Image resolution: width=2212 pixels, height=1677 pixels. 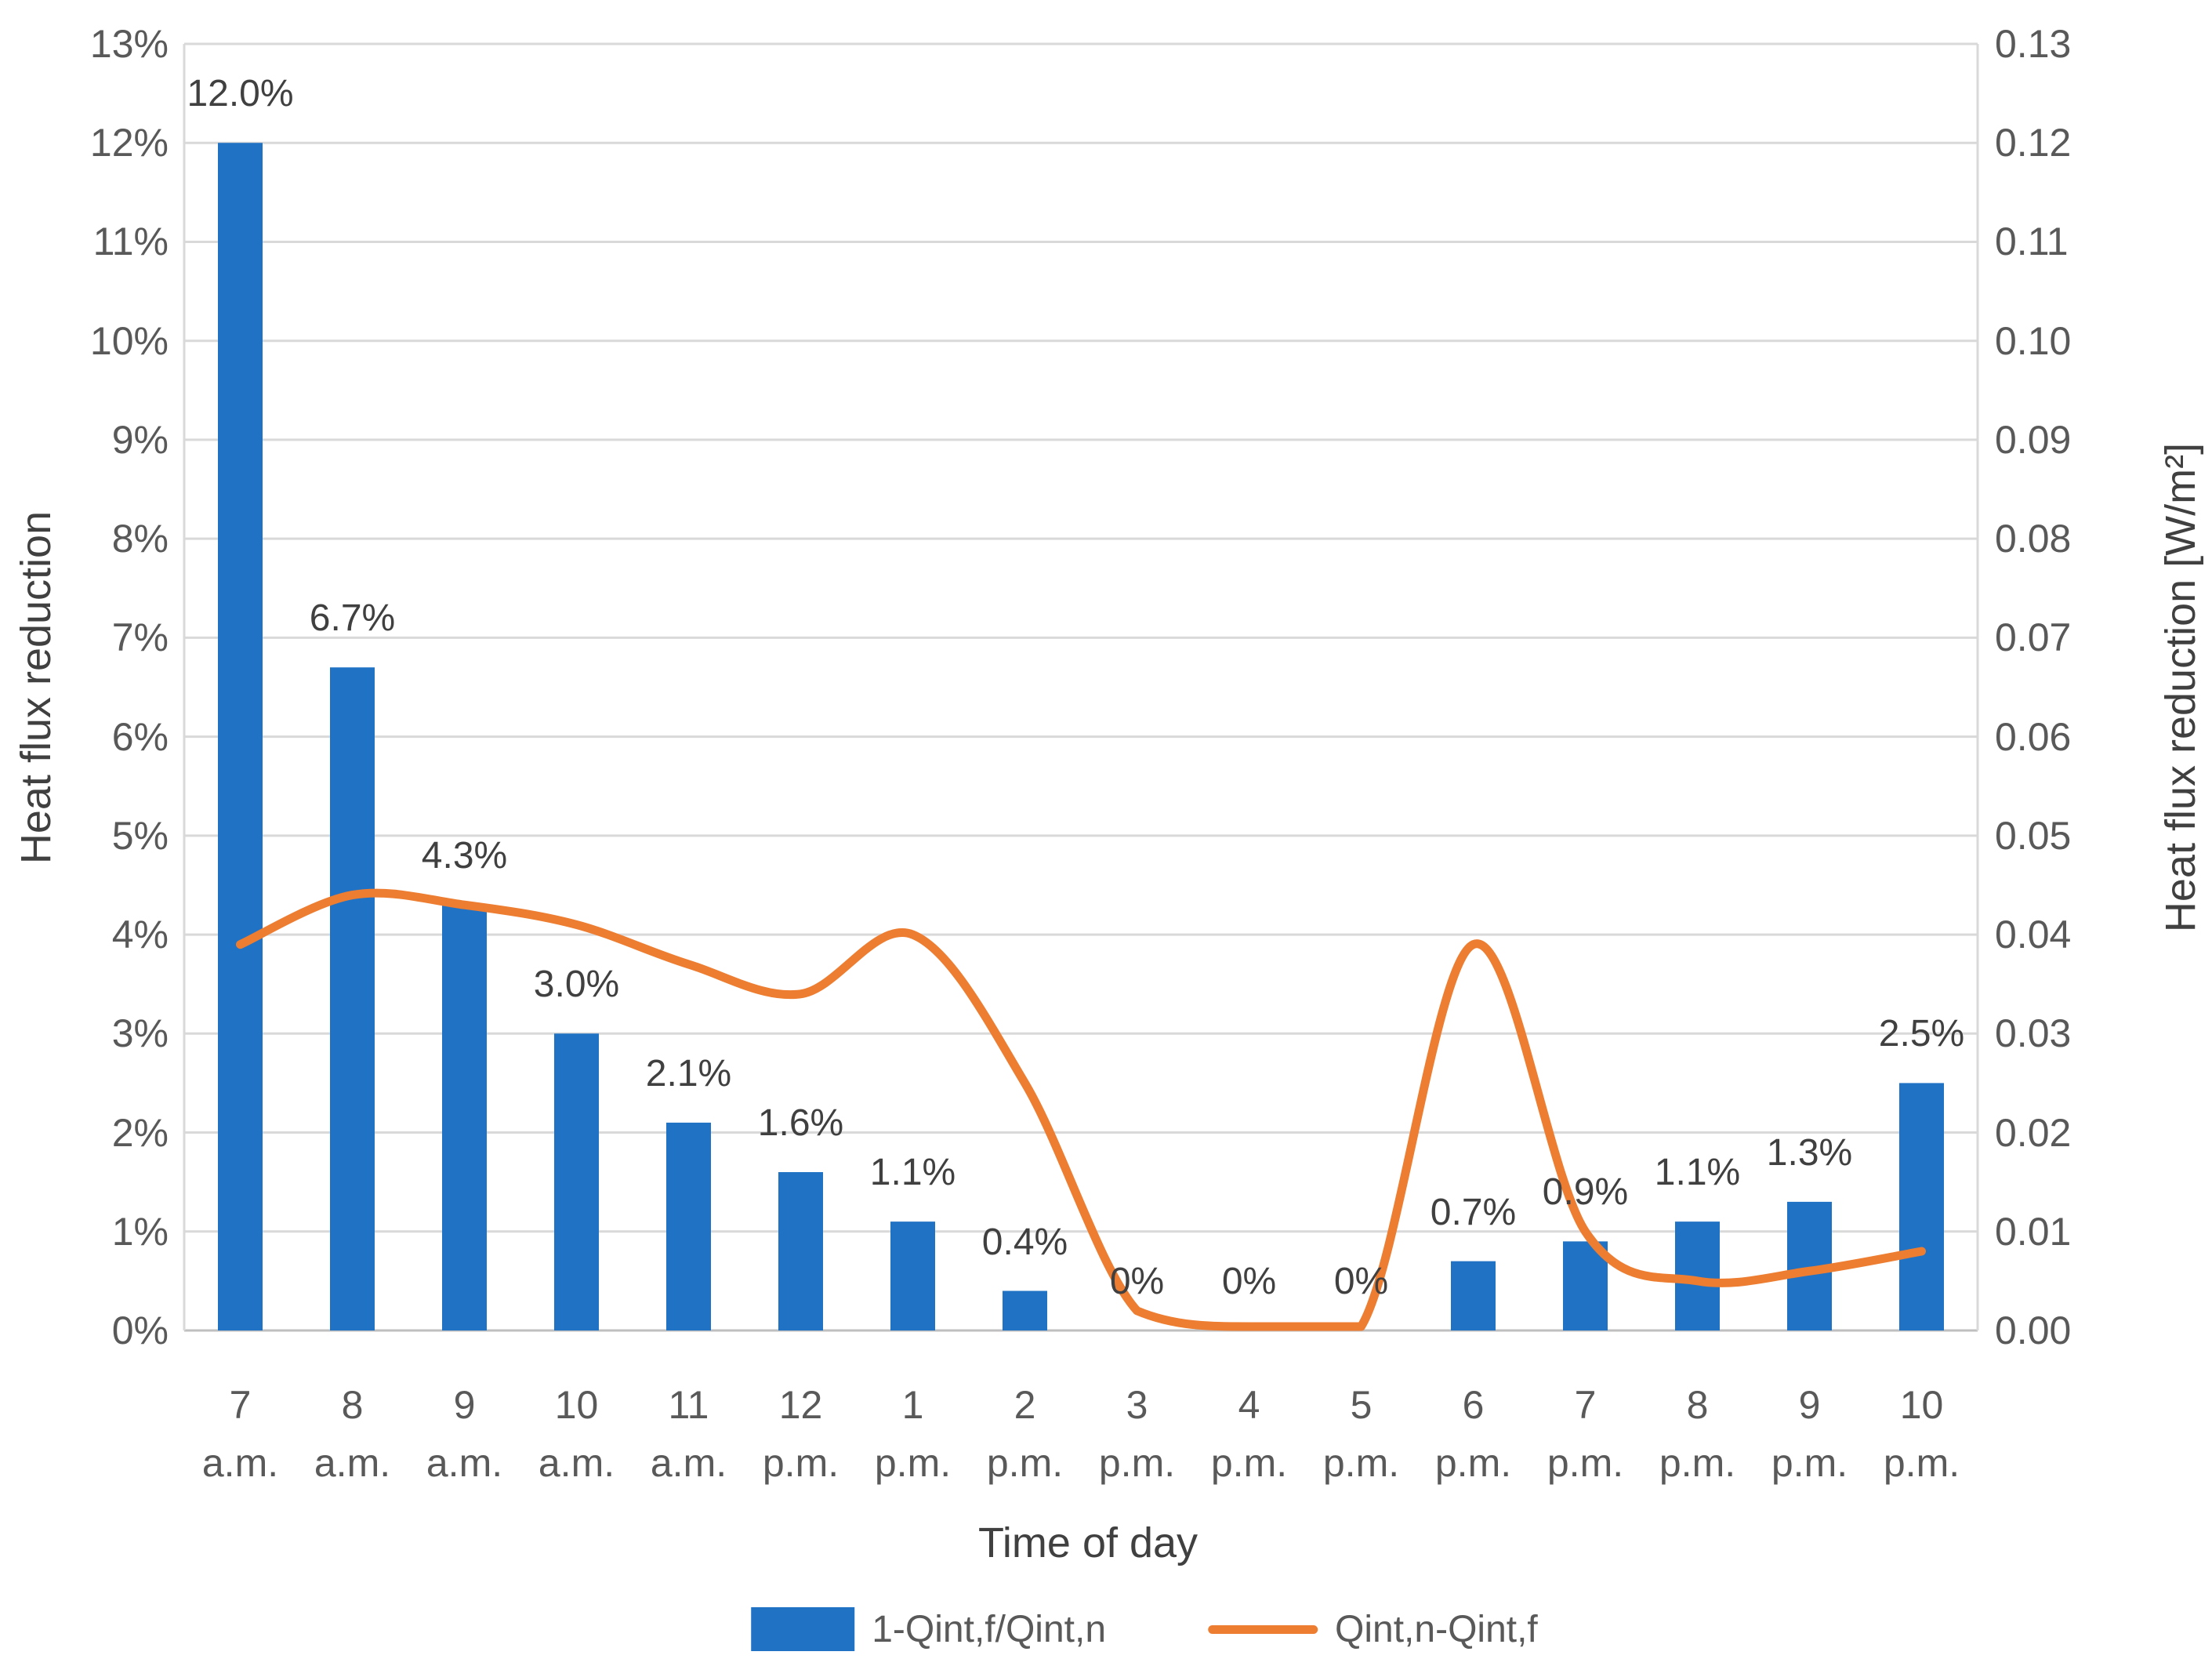 I want to click on legend-label-line-series: Qint,n-Qint,f, so click(x=1436, y=1629).